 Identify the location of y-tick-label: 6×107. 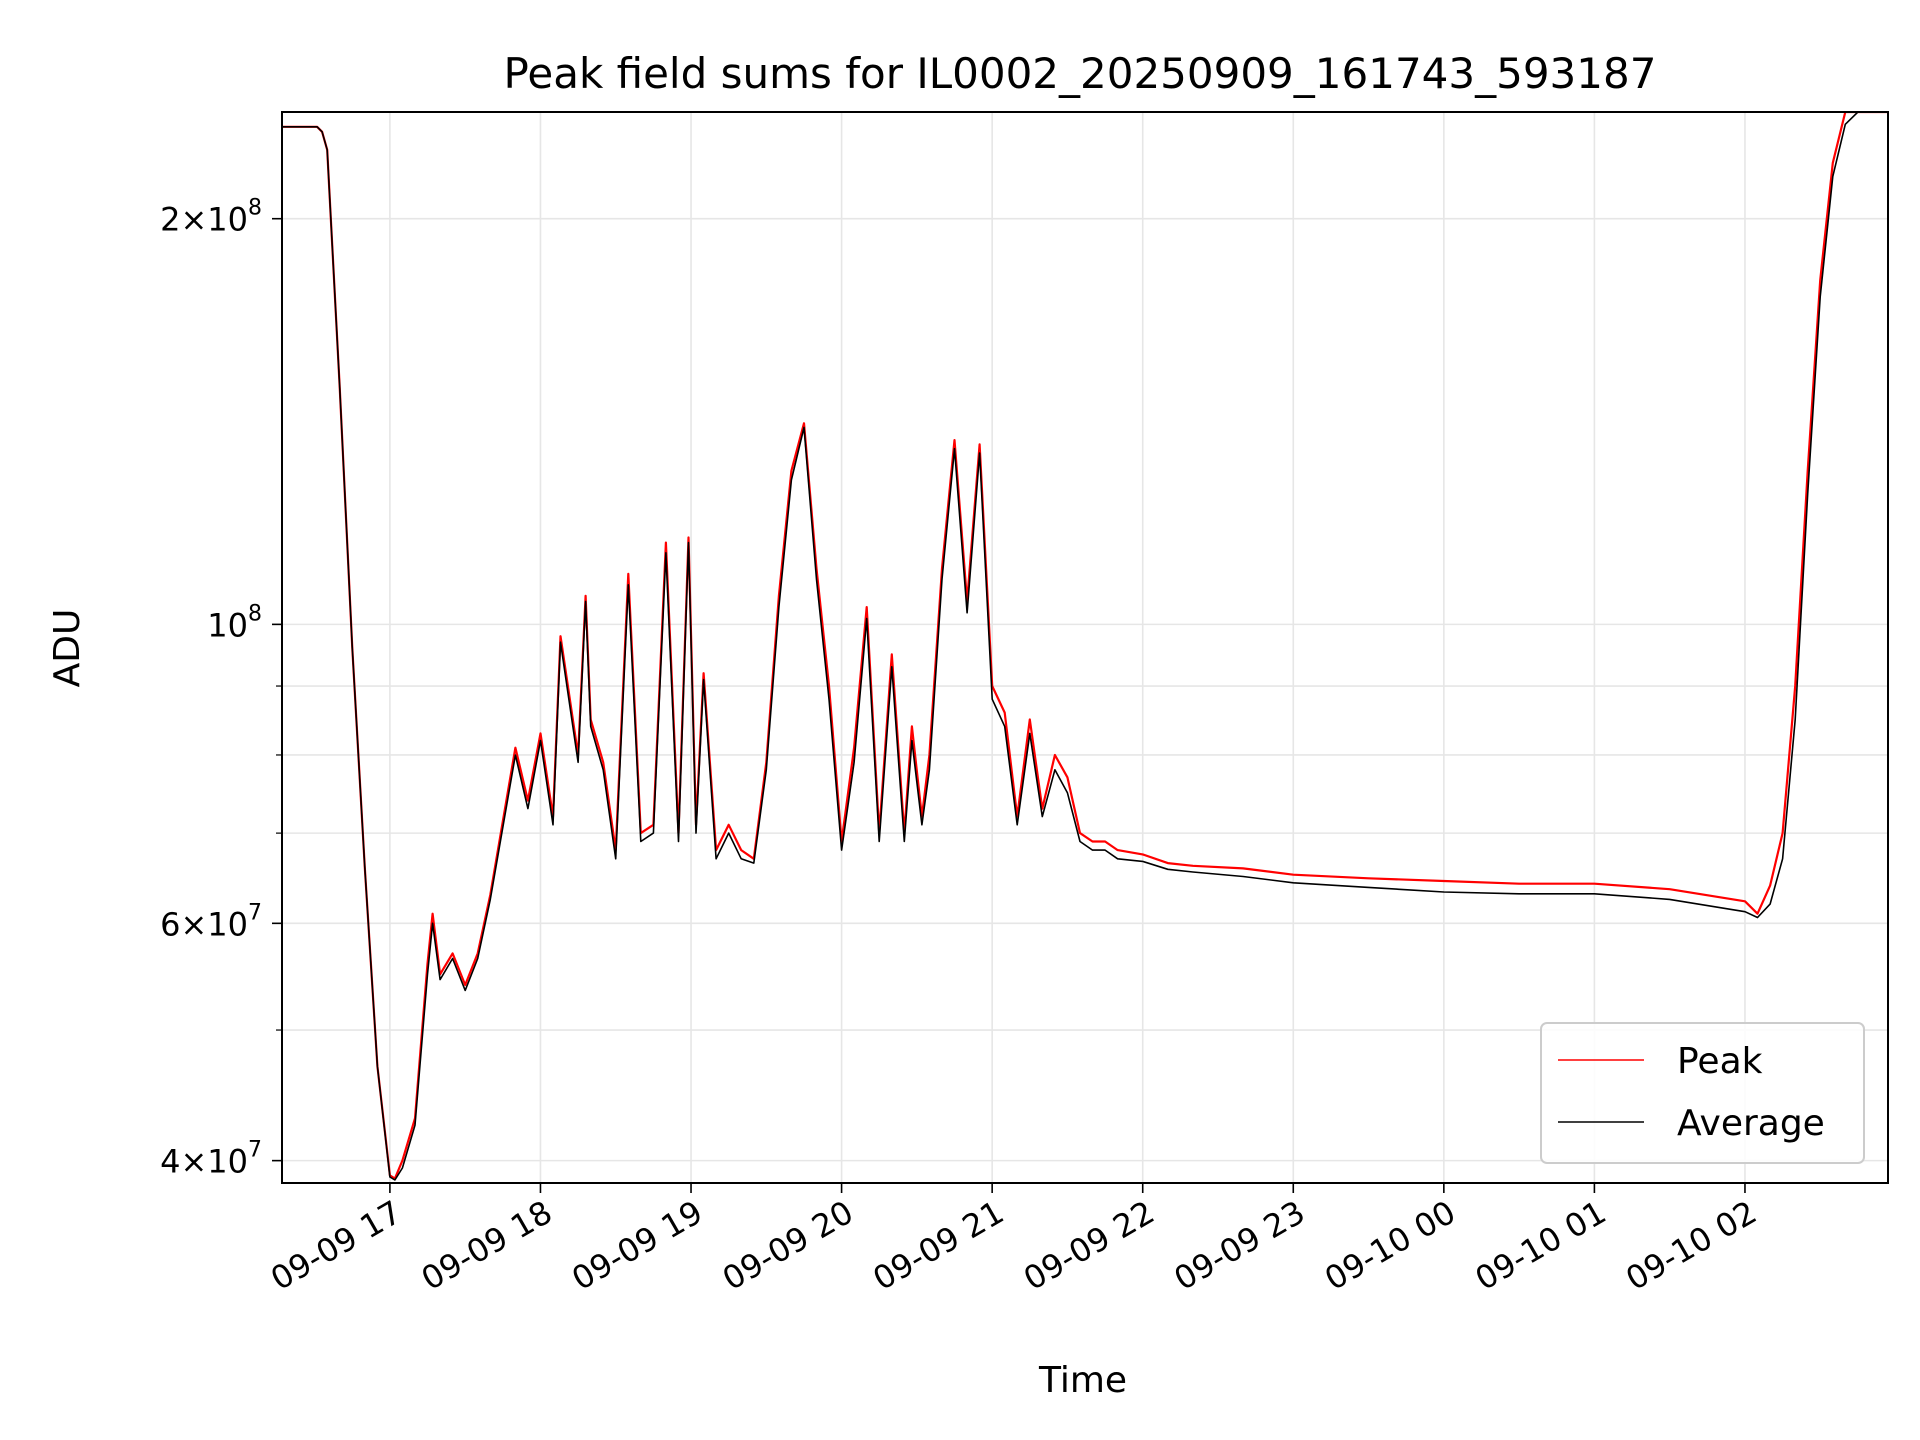
(211, 921).